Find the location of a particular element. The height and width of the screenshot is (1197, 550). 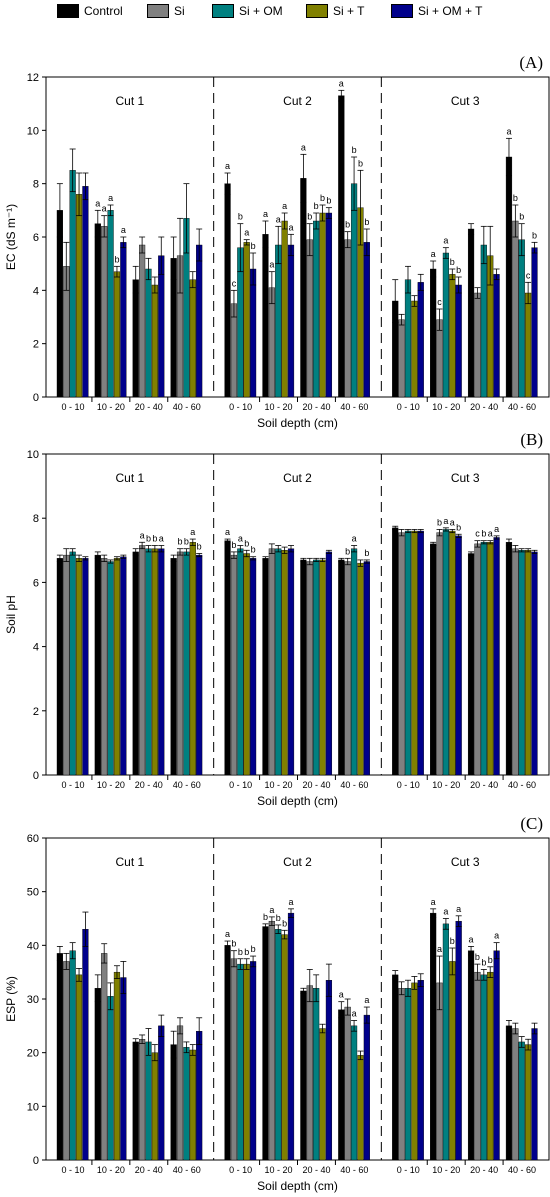

cut-label: Cut 1 is located at coordinates (129, 862).